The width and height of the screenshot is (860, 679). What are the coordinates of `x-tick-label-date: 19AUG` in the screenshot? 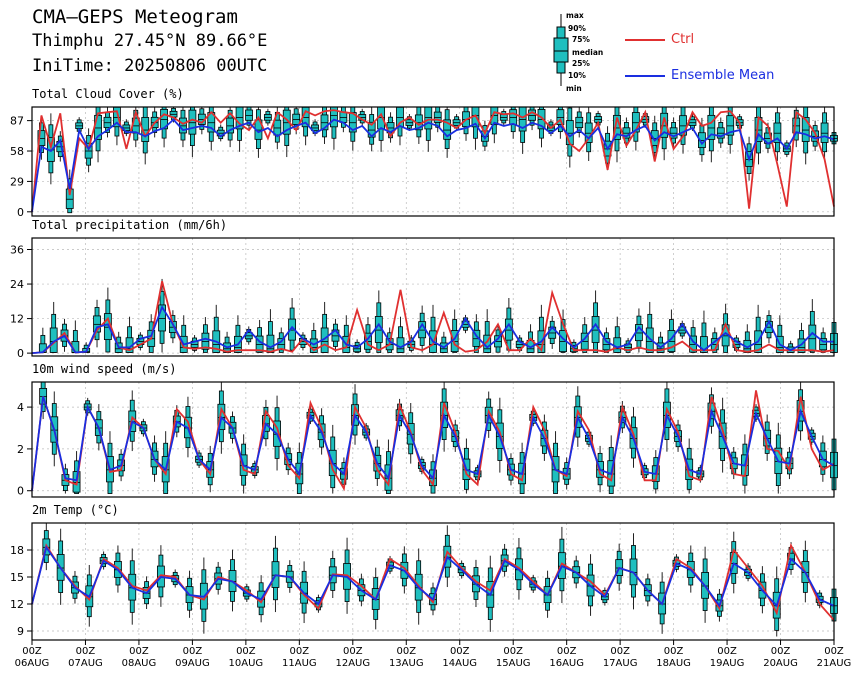 It's located at (727, 663).